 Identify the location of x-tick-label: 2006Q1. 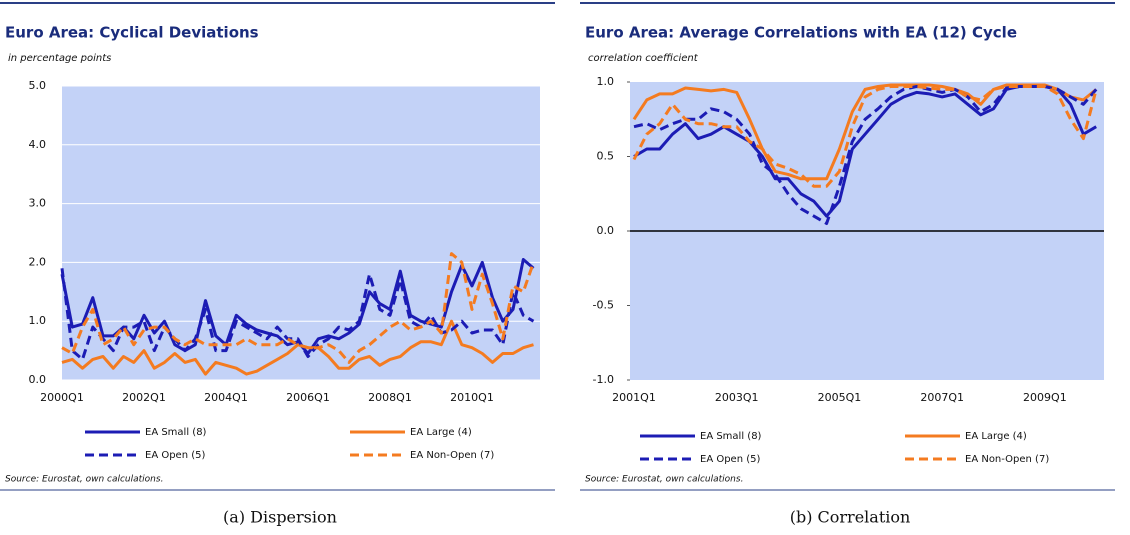
(308, 397).